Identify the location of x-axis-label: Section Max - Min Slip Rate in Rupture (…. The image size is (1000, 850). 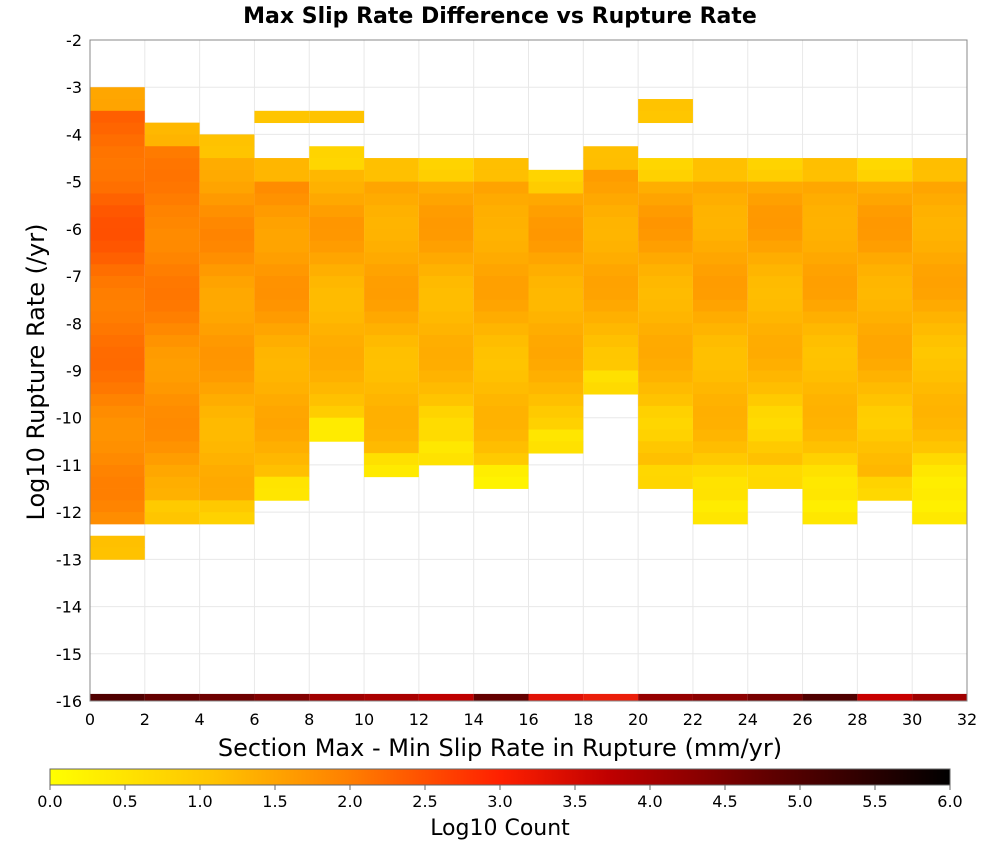
(500, 748).